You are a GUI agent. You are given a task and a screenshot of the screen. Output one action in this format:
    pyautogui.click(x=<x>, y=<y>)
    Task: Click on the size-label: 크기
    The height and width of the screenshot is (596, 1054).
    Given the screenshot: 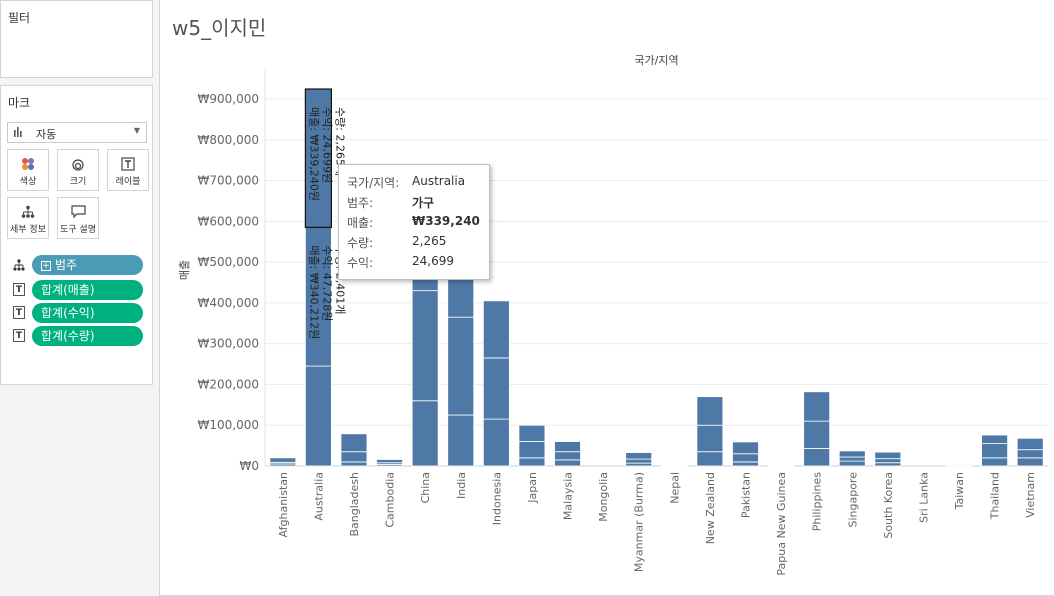 What is the action you would take?
    pyautogui.click(x=78, y=182)
    